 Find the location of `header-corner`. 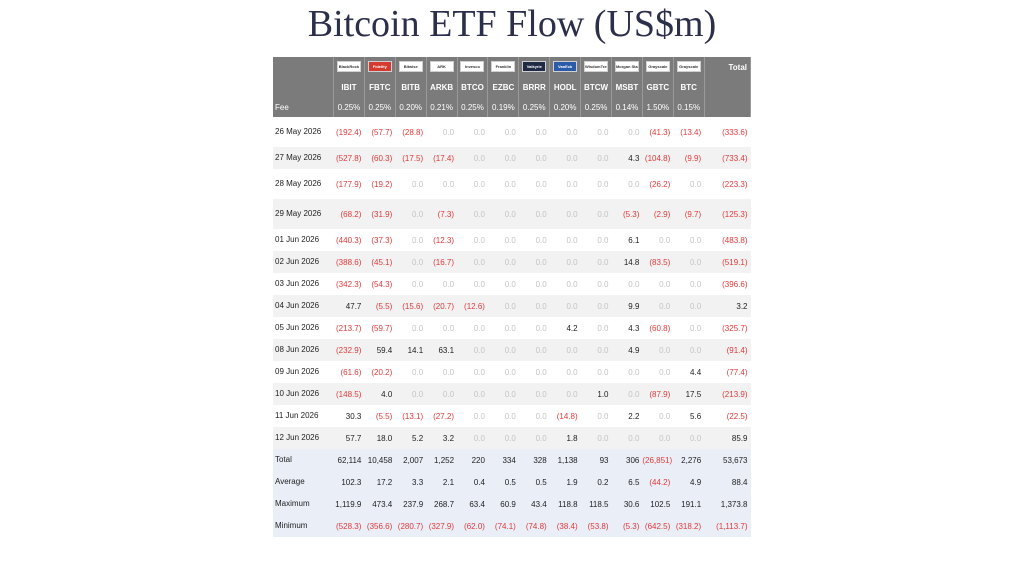

header-corner is located at coordinates (303, 67).